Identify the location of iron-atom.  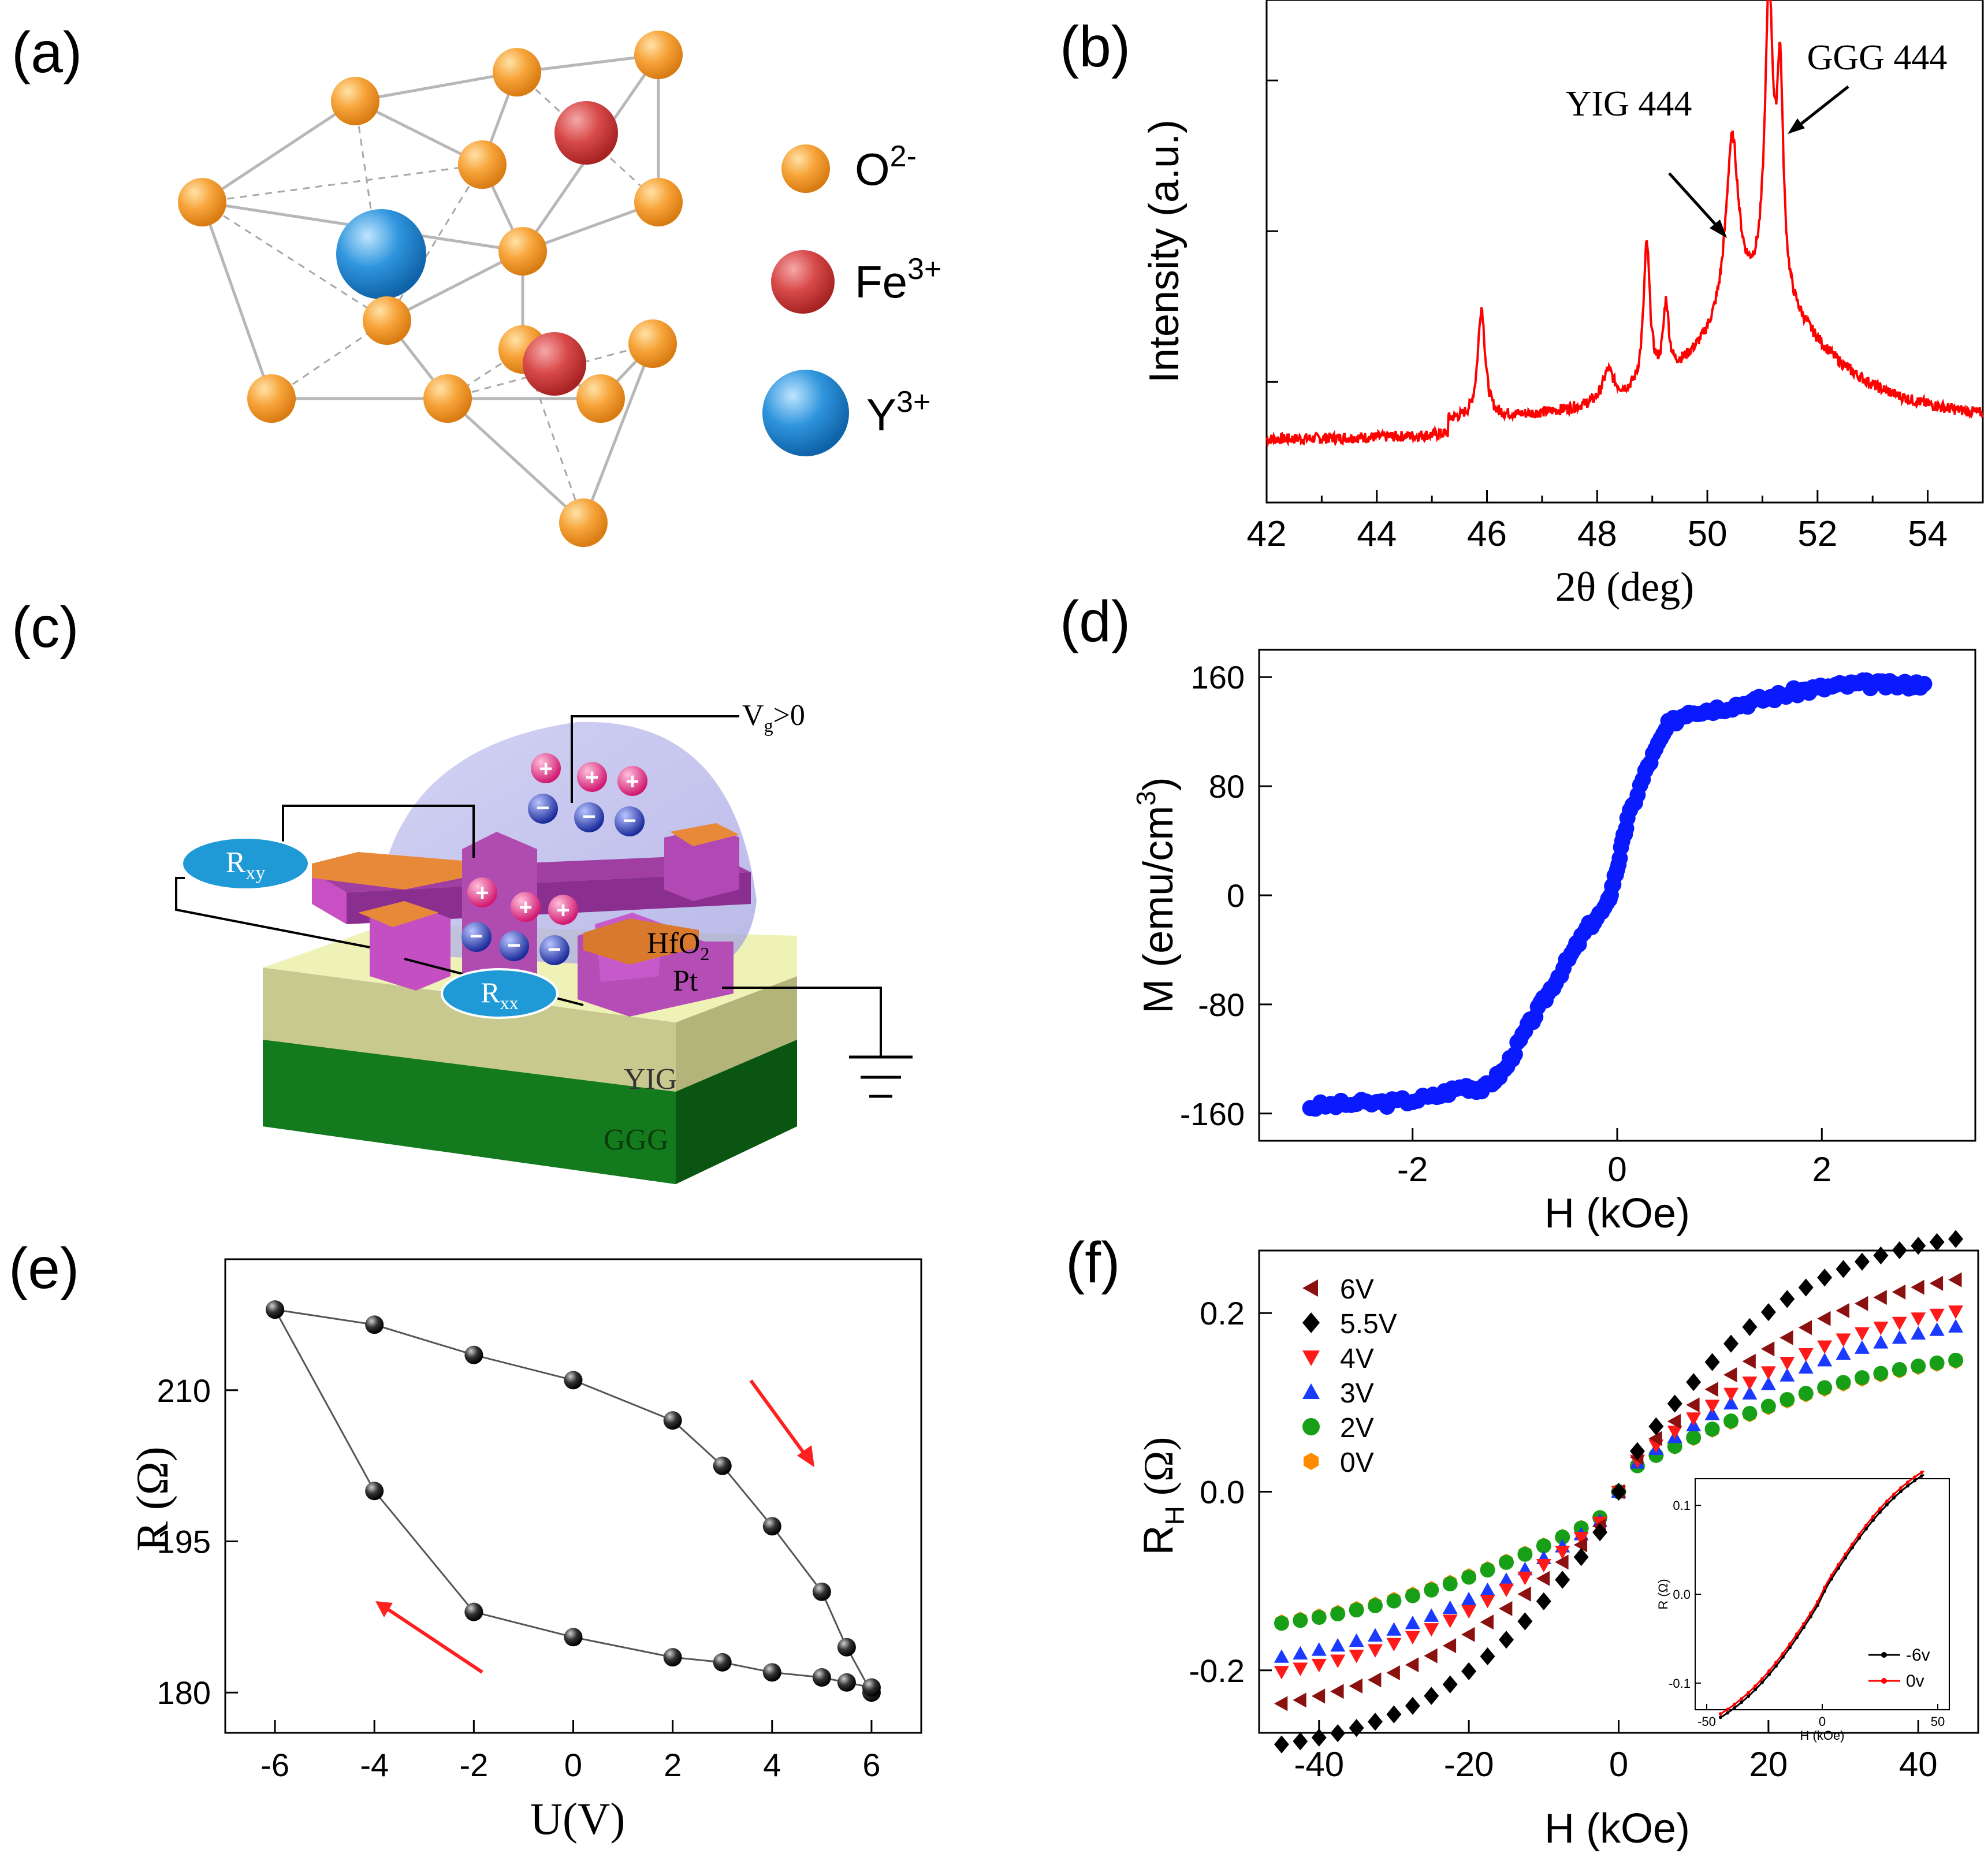
(586, 133).